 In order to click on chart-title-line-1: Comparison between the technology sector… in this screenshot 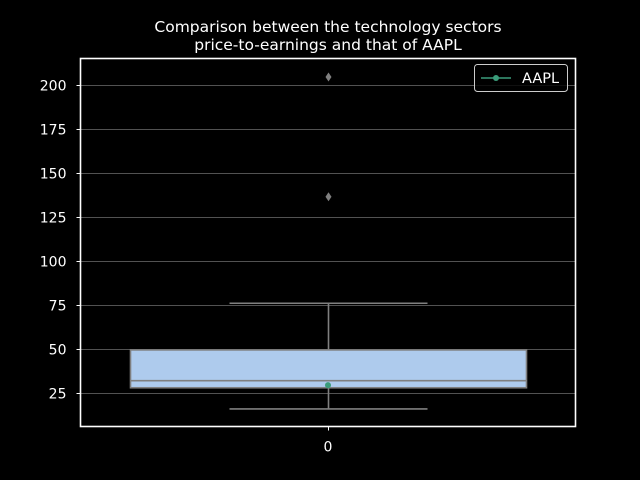, I will do `click(327, 27)`.